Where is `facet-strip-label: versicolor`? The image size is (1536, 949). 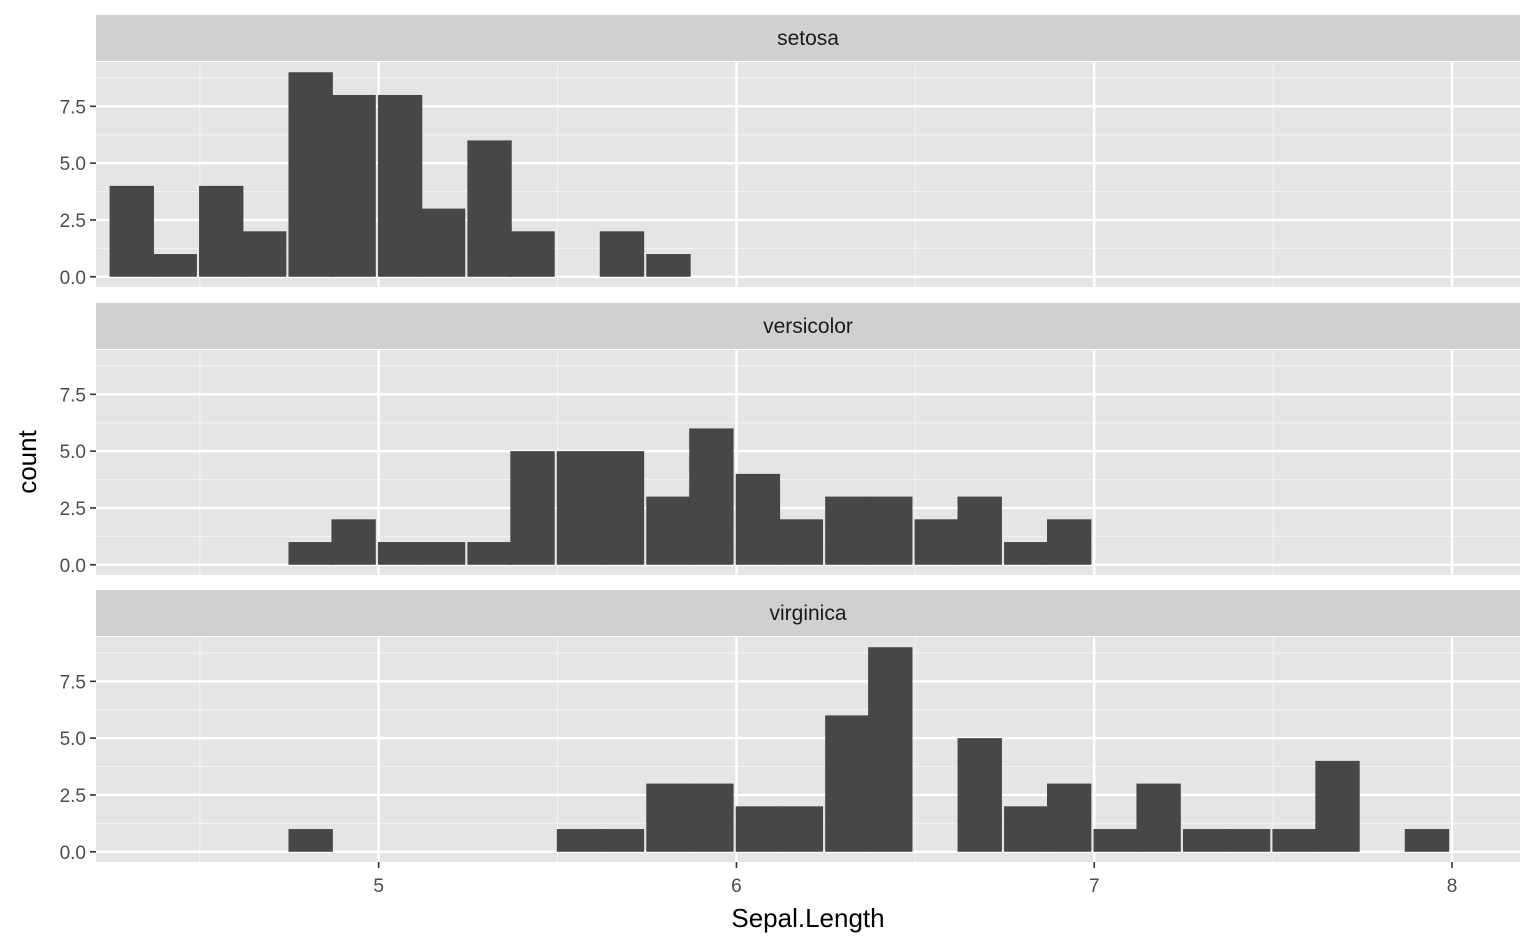
facet-strip-label: versicolor is located at coordinates (808, 326).